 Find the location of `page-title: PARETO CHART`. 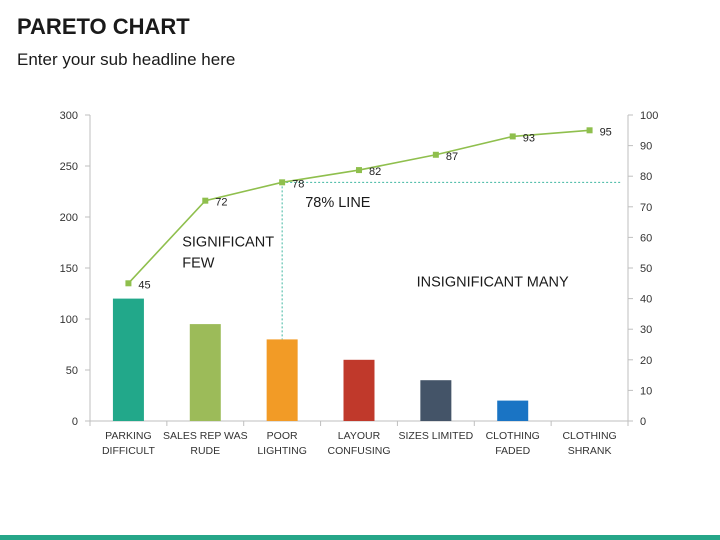

page-title: PARETO CHART is located at coordinates (103, 26).